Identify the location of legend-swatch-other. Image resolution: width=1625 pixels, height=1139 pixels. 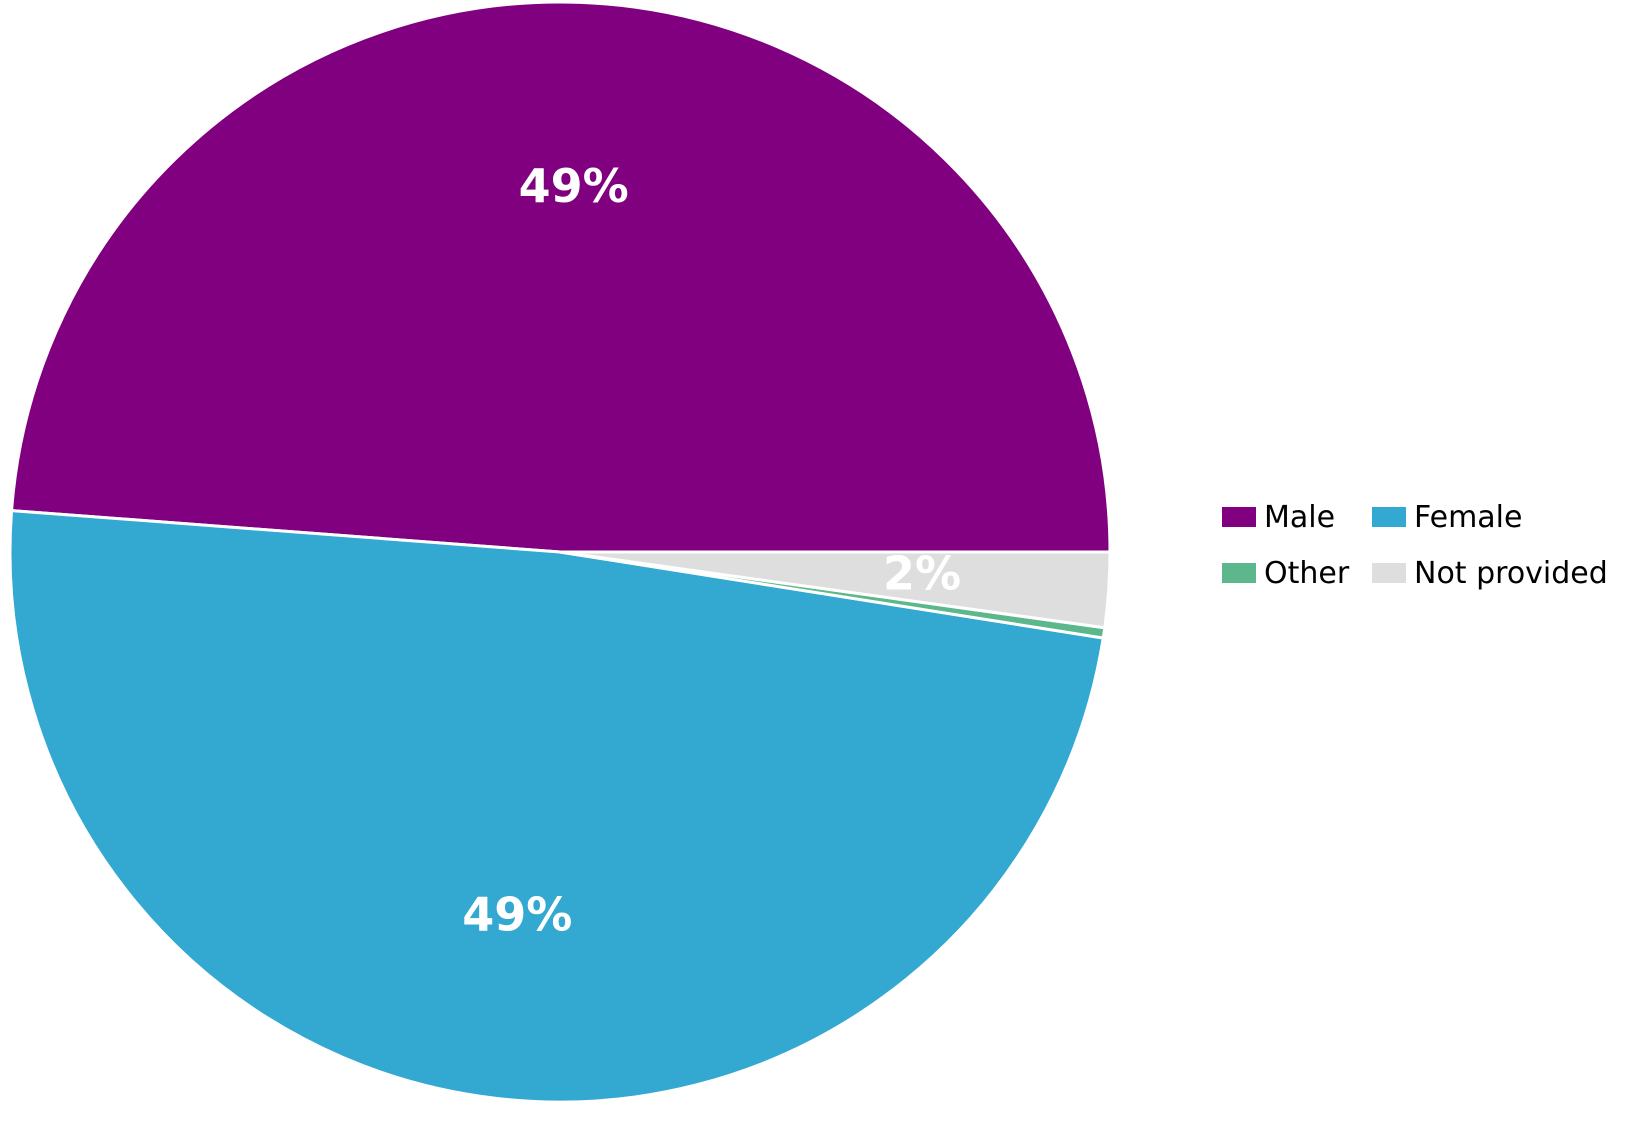
(1239, 573).